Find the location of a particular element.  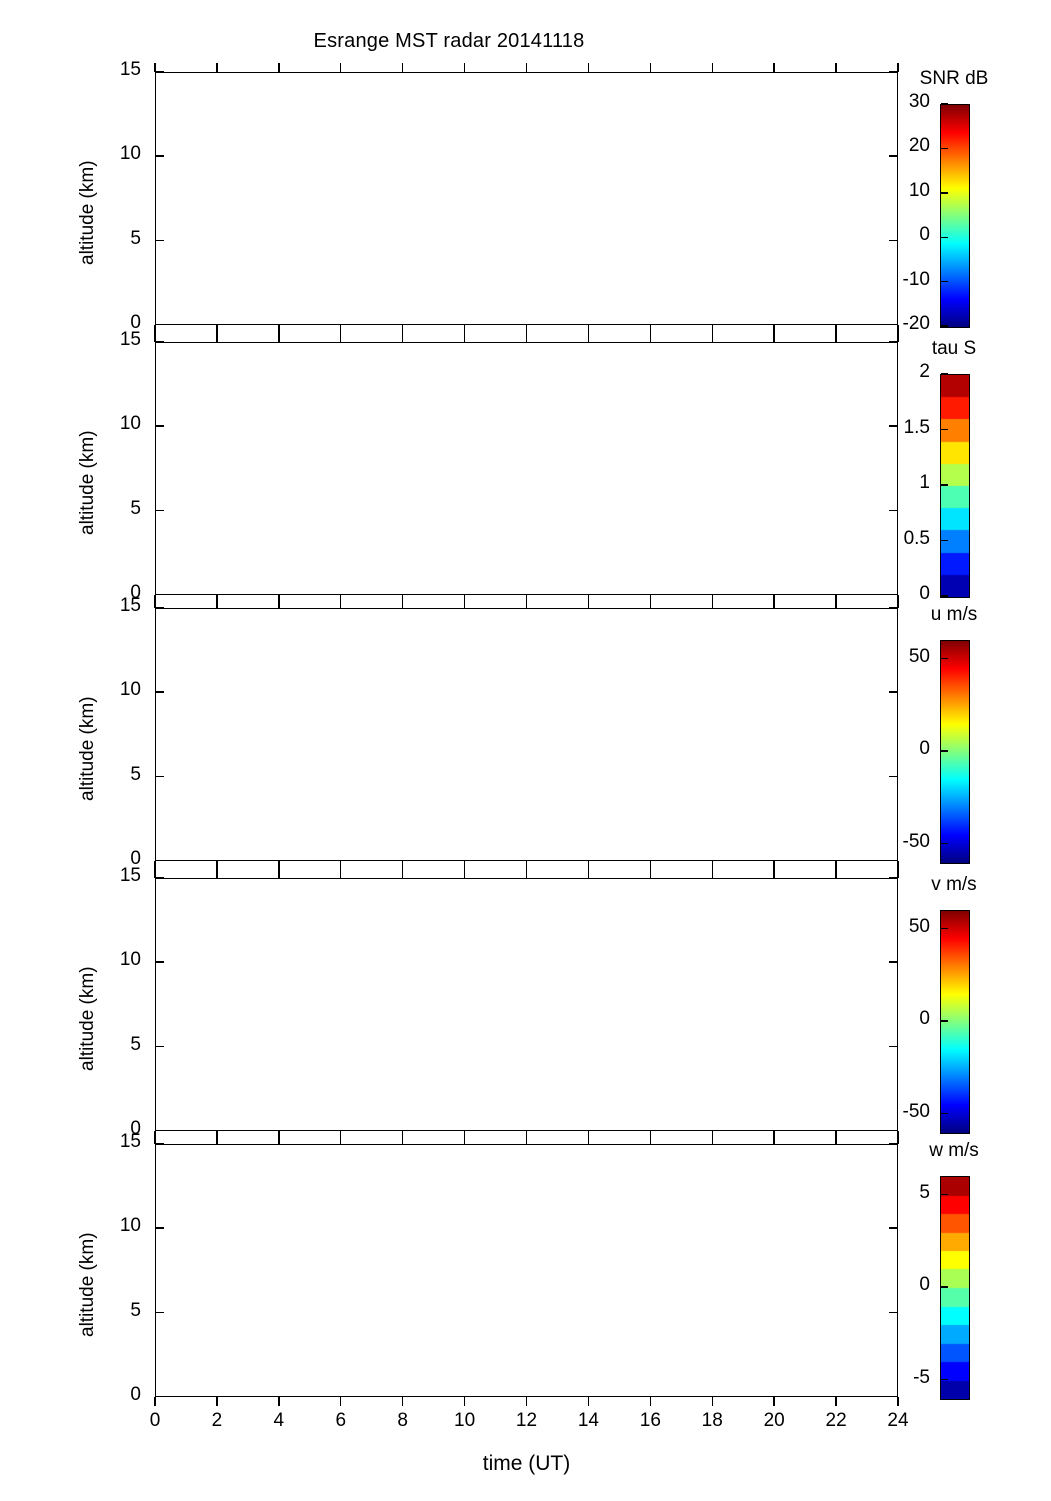

colorbar-tick-label: 0 is located at coordinates (924, 1284).